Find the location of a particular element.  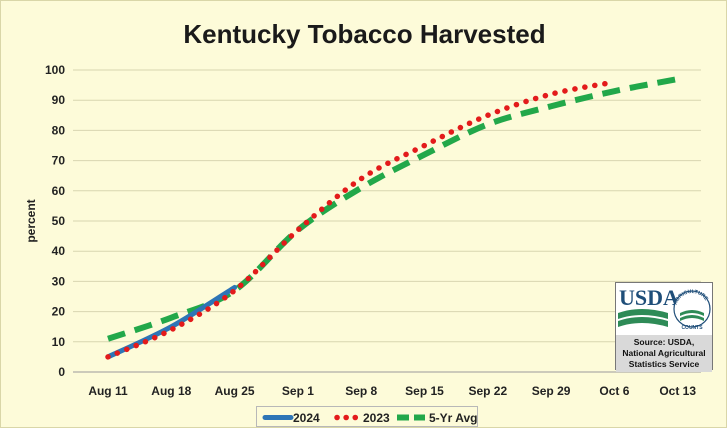

usda-logo-sub-text: COUNTS is located at coordinates (692, 328).